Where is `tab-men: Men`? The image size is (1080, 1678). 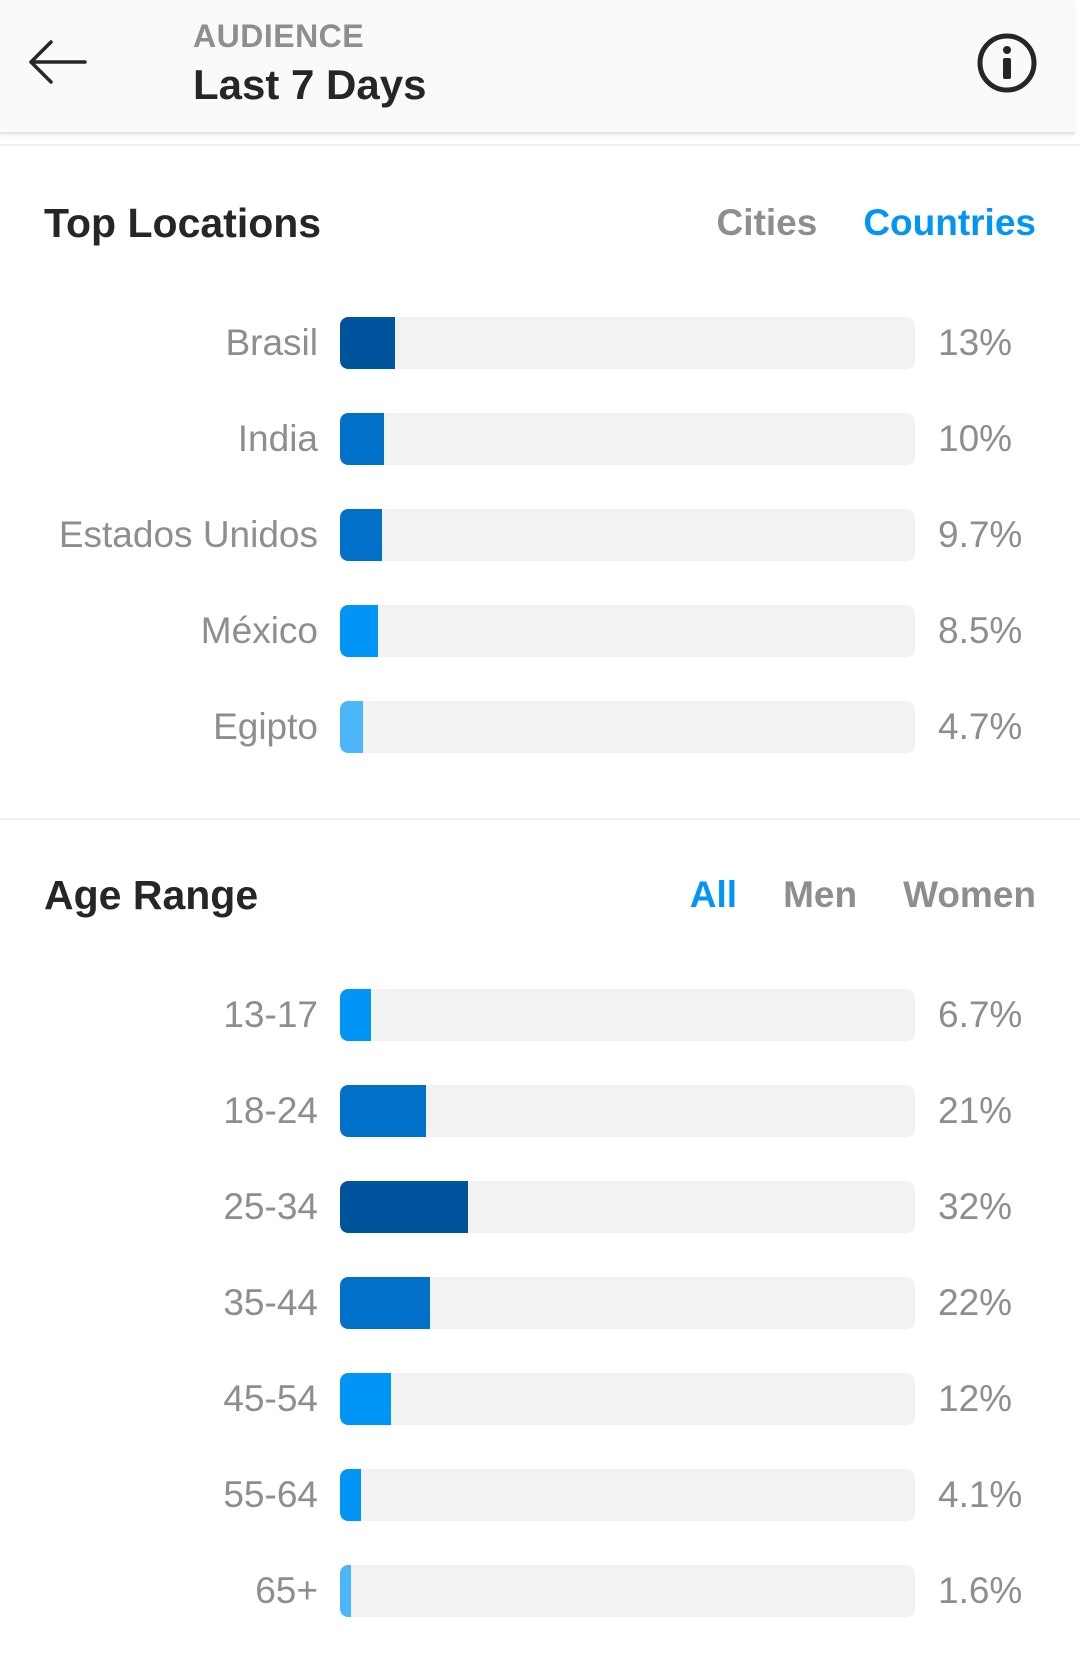
tab-men: Men is located at coordinates (820, 894).